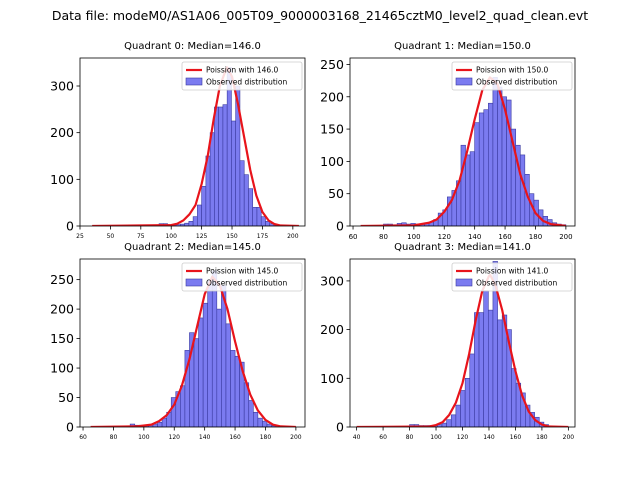  What do you see at coordinates (232, 236) in the screenshot?
I see `x-tick-label: 150` at bounding box center [232, 236].